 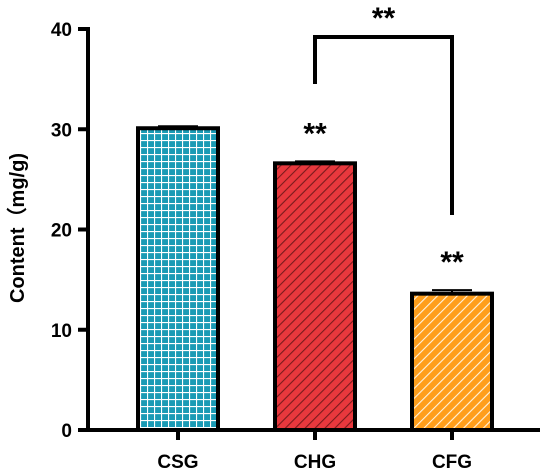 I want to click on x-tick-label-cfg: CFG, so click(x=452, y=462).